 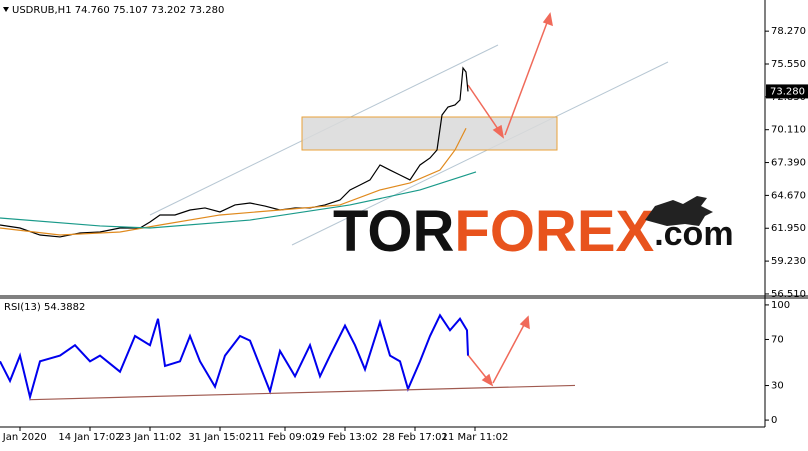 What do you see at coordinates (23, 437) in the screenshot?
I see `x-tick-label: 6 Jan 2020` at bounding box center [23, 437].